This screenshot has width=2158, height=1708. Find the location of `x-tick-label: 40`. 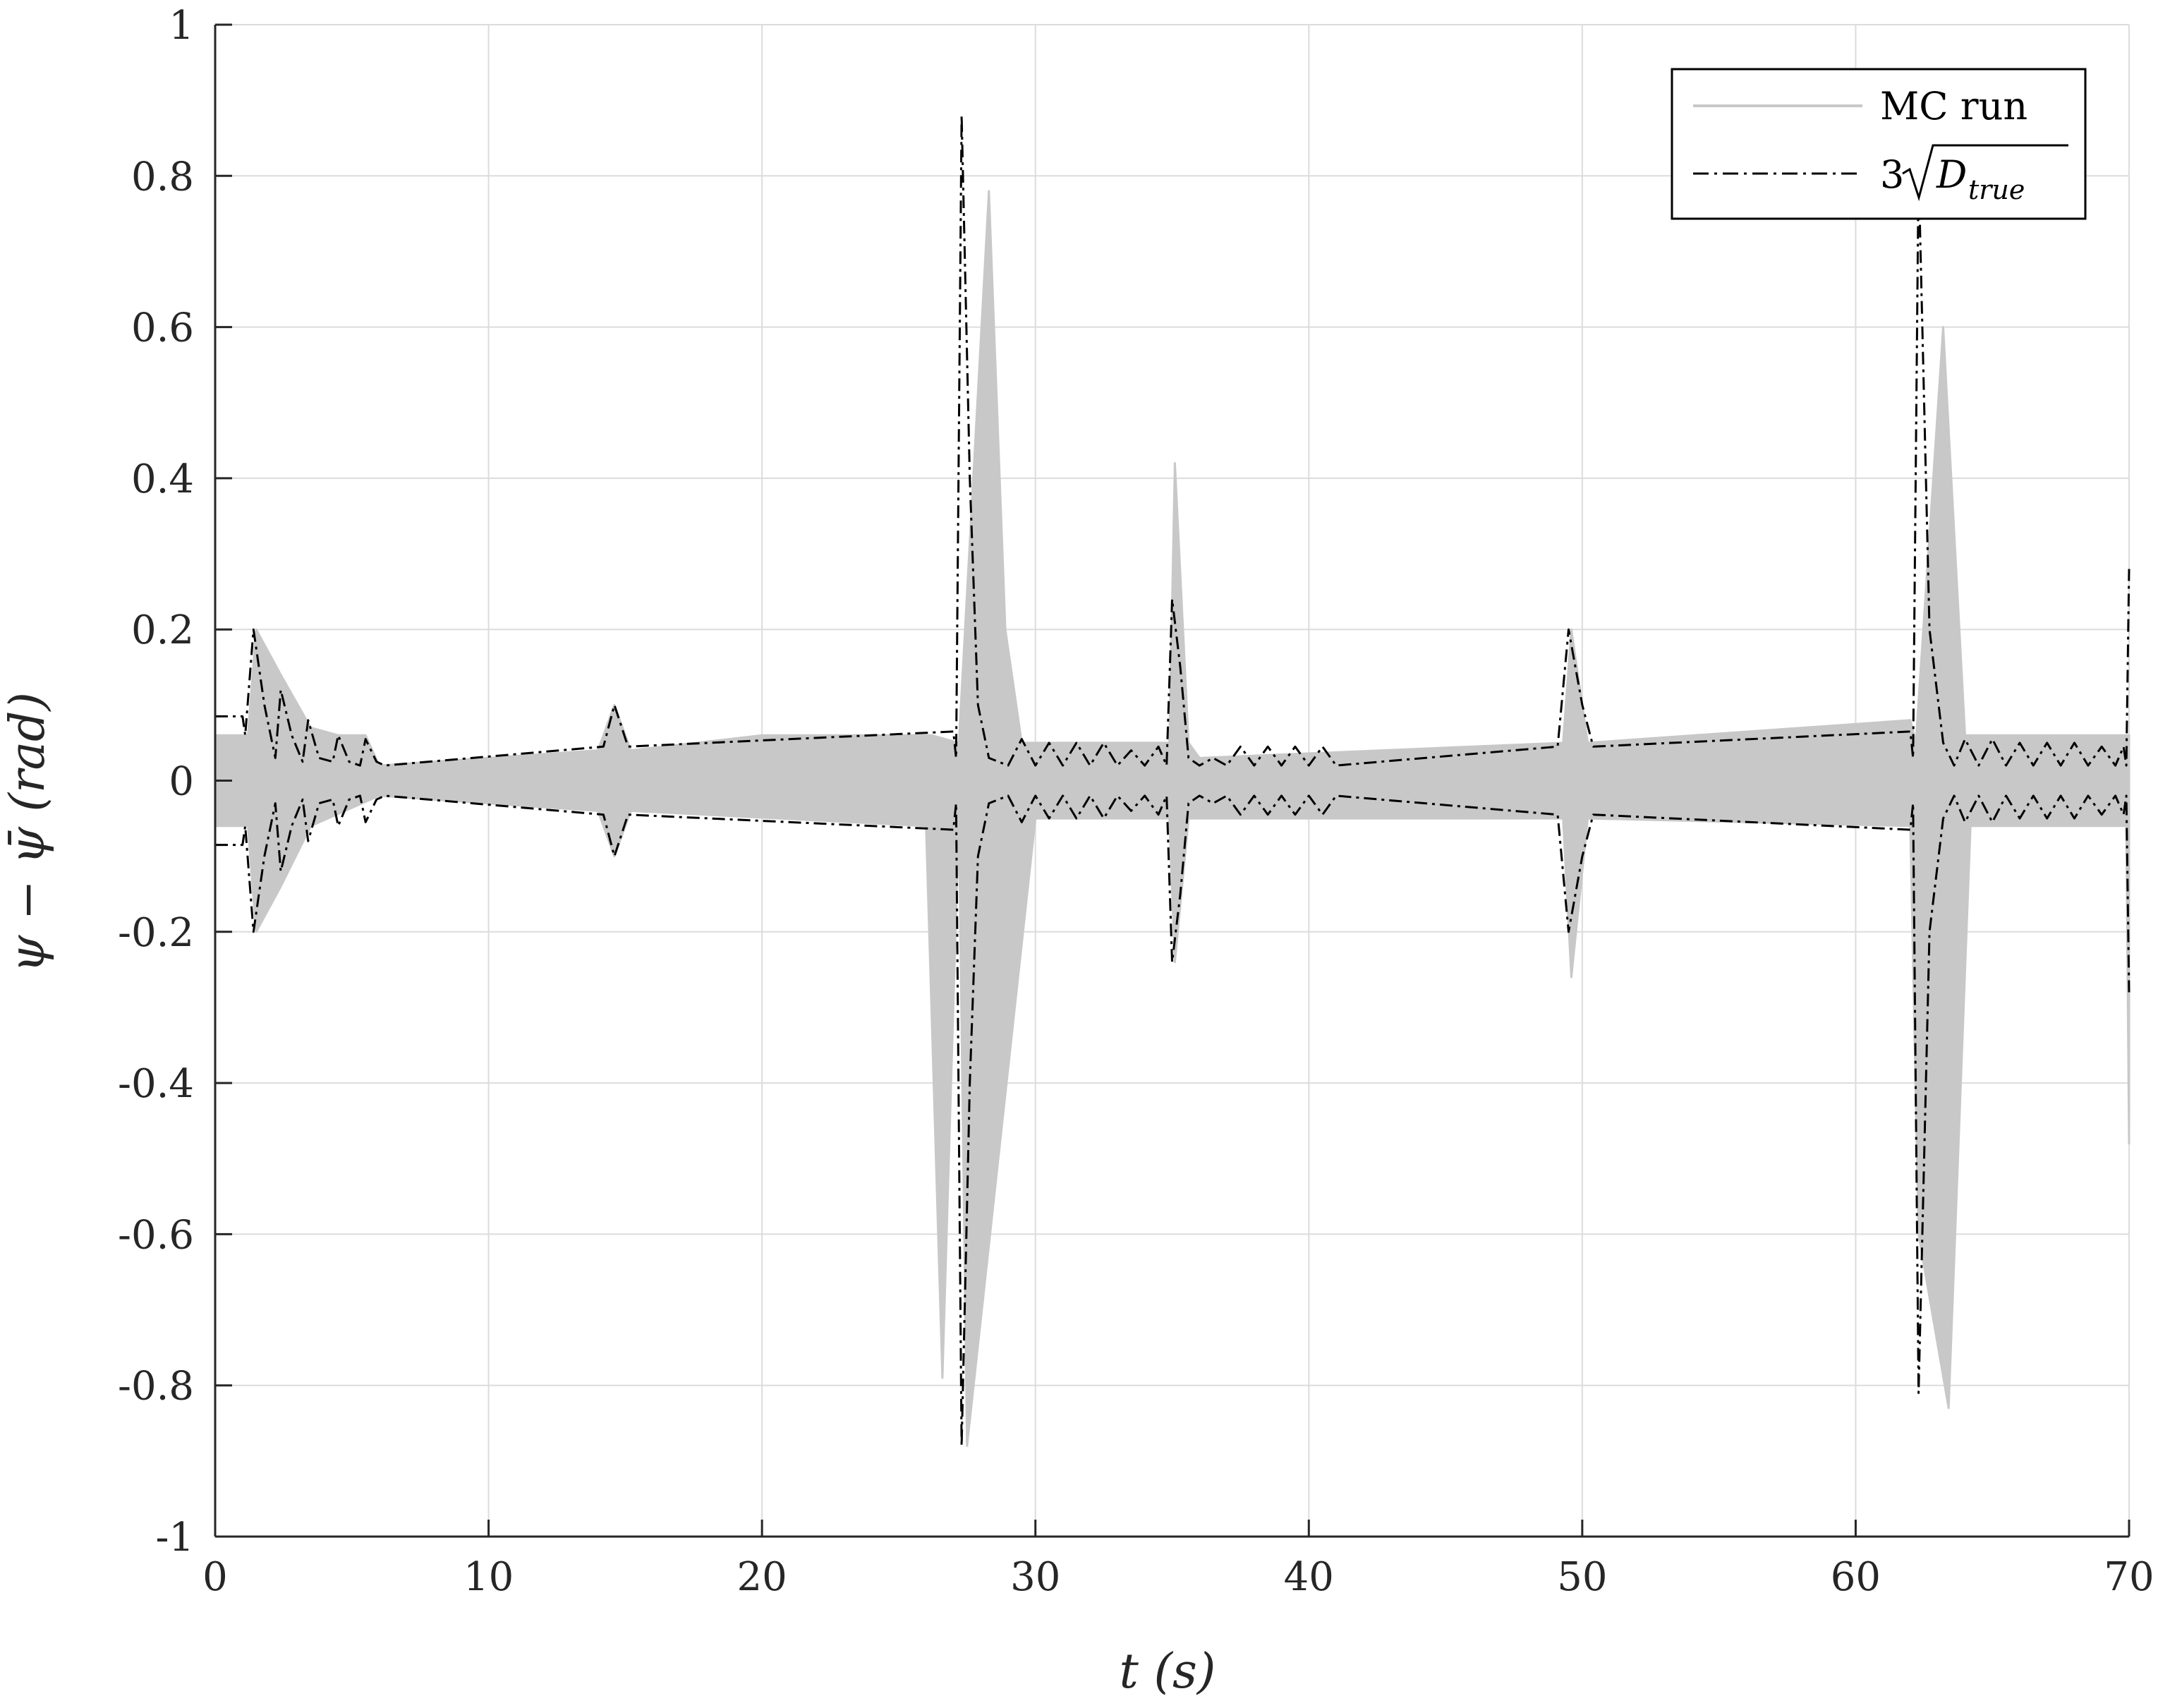

x-tick-label: 40 is located at coordinates (1309, 1577).